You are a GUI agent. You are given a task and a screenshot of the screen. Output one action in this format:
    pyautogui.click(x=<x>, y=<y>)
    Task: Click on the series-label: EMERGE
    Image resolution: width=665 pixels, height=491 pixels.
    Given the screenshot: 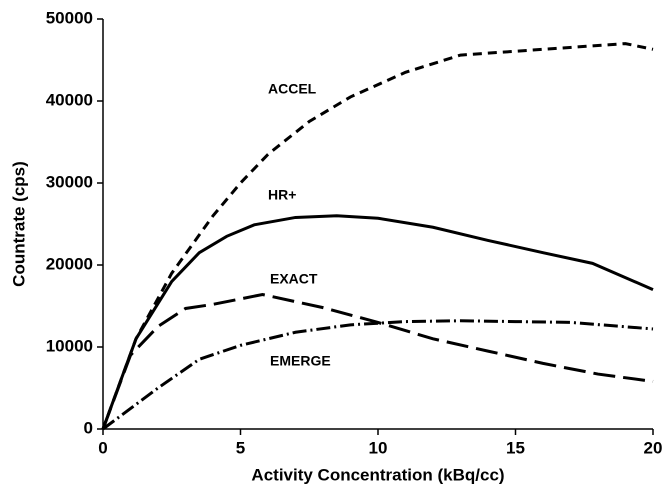 What is the action you would take?
    pyautogui.click(x=300, y=361)
    